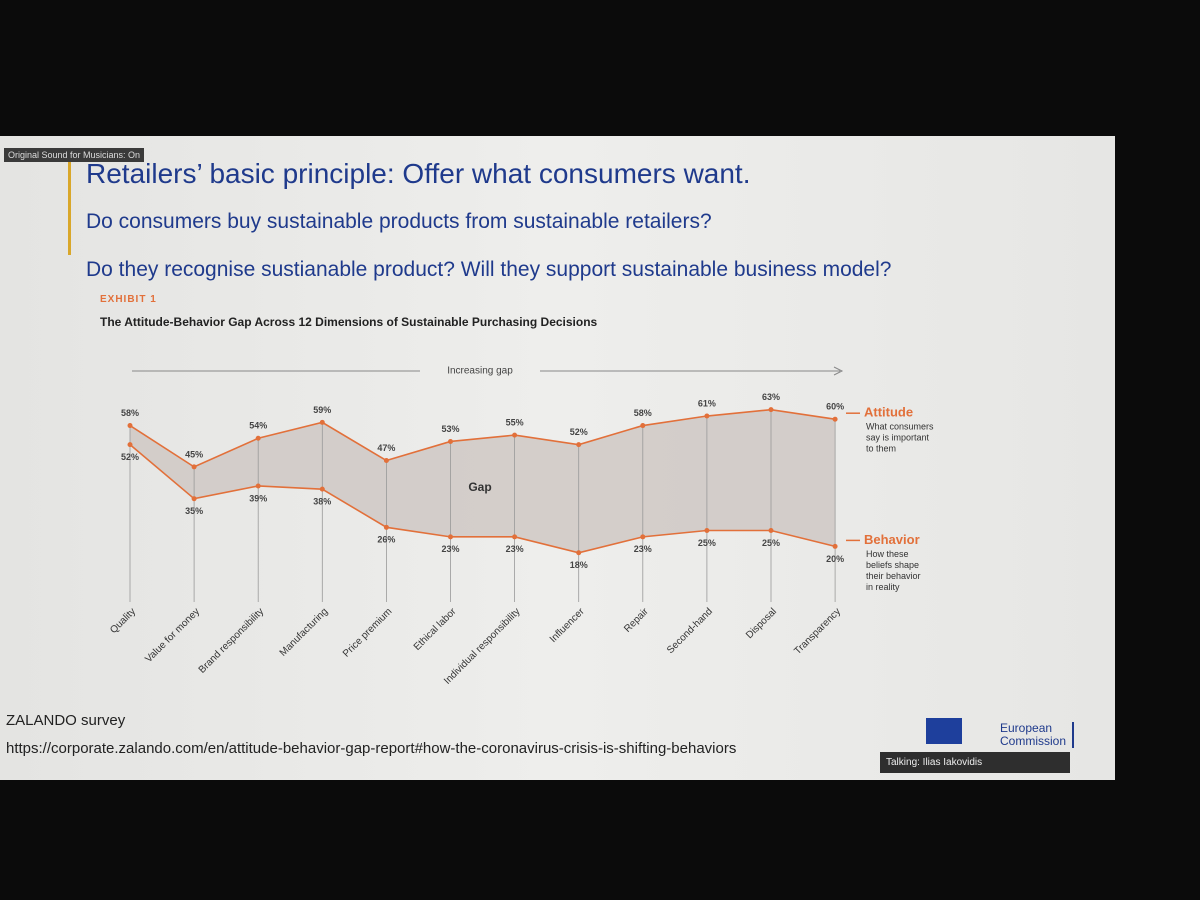 The height and width of the screenshot is (900, 1200). What do you see at coordinates (567, 625) in the screenshot?
I see `x-tick-label: Influencer` at bounding box center [567, 625].